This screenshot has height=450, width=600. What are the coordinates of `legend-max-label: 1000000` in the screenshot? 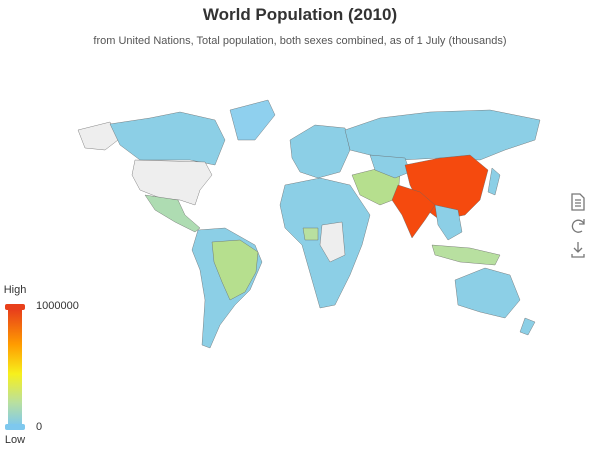 It's located at (57, 306).